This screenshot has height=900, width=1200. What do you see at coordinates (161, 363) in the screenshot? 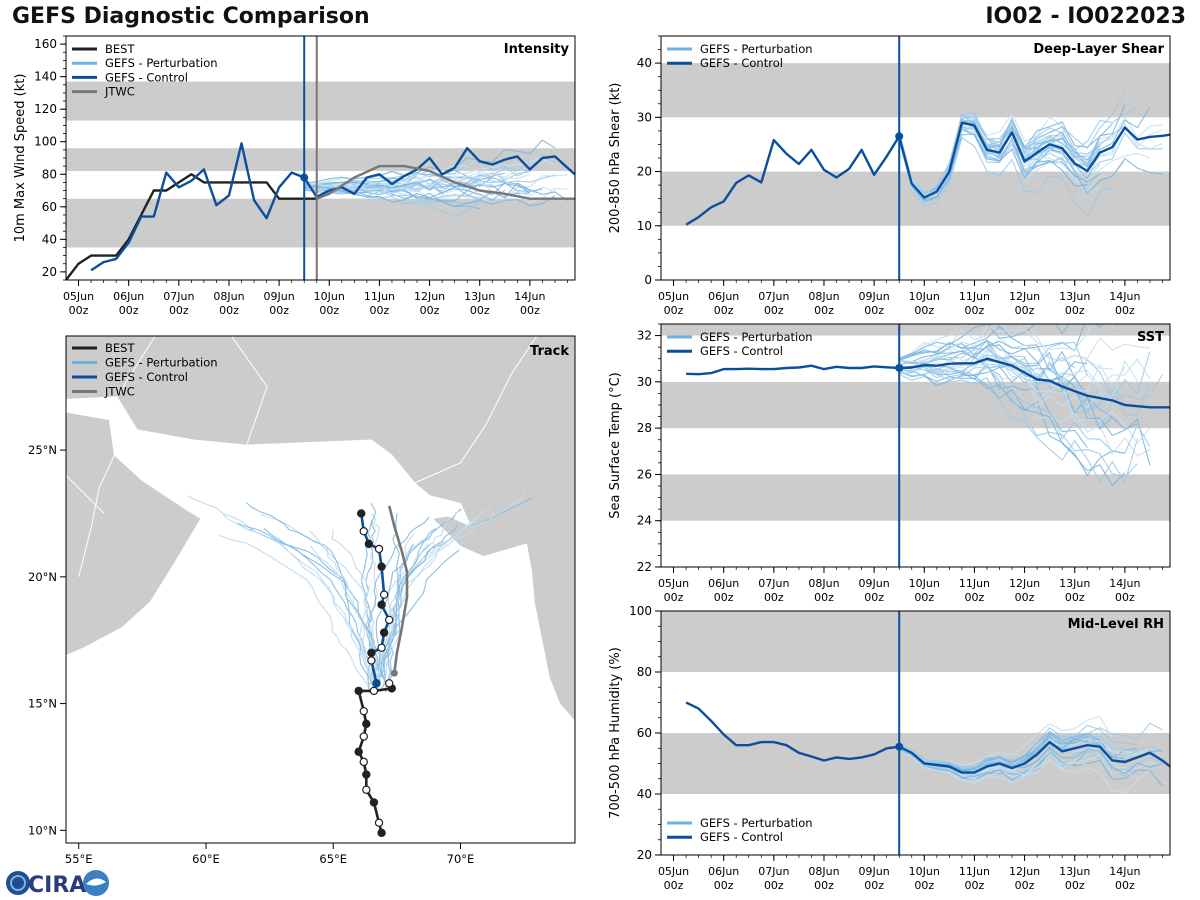
I see `legend-label: GEFS - Perturbation` at bounding box center [161, 363].